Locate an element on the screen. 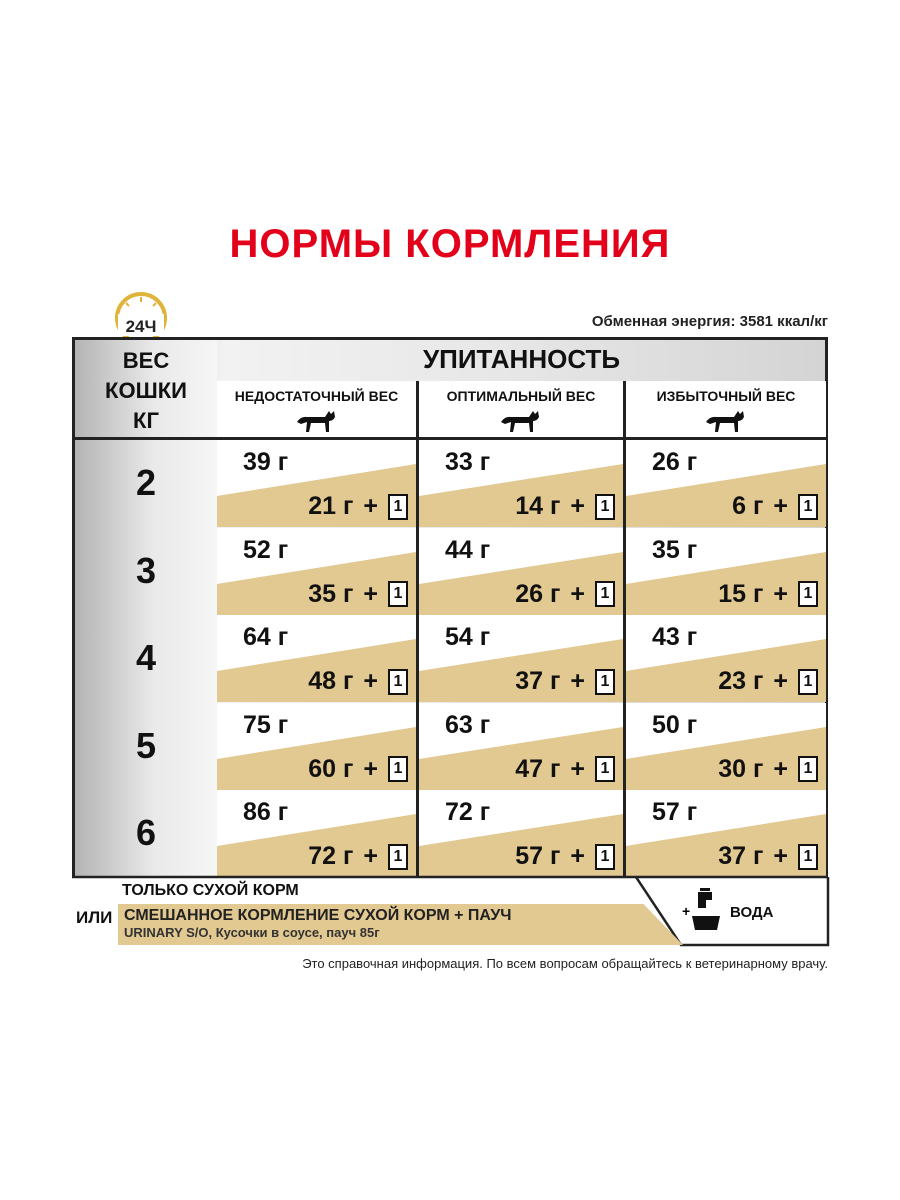 The width and height of the screenshot is (900, 1200). mixed-amount: 6 г +1 is located at coordinates (775, 506).